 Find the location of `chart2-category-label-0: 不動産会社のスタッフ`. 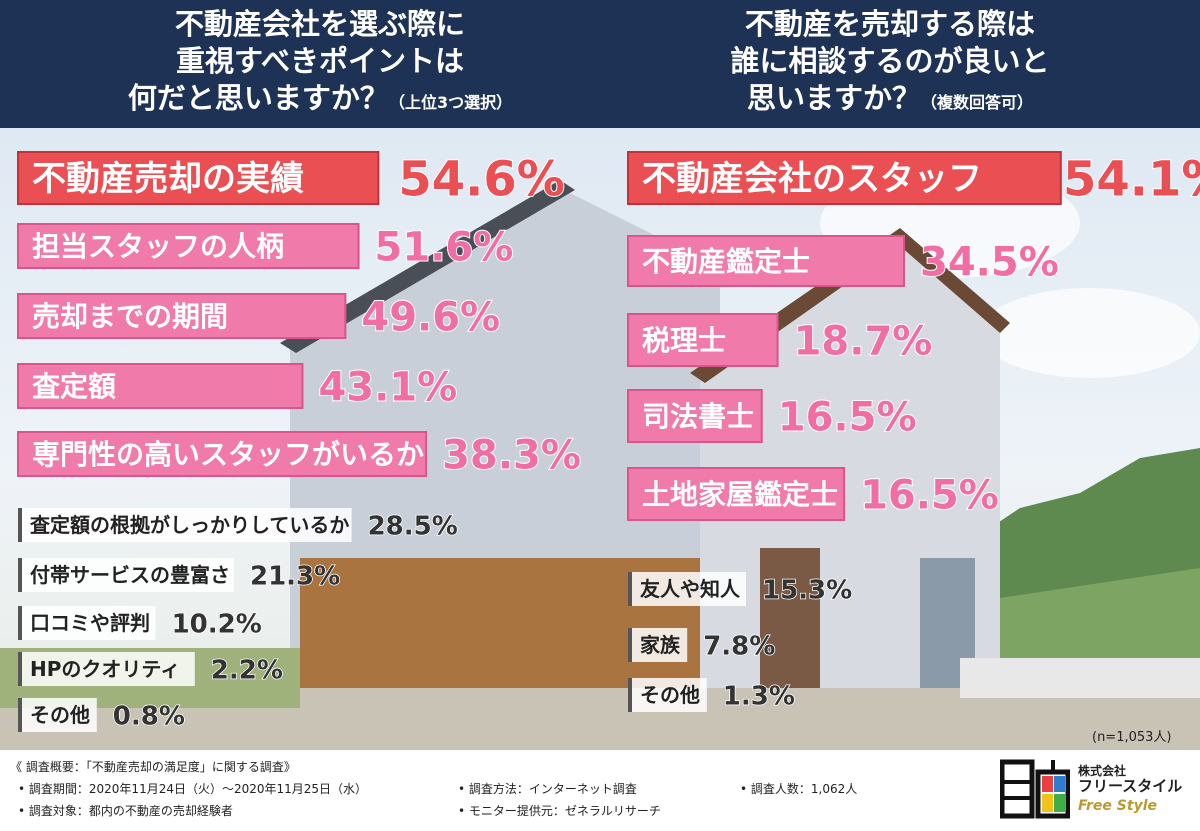

chart2-category-label-0: 不動産会社のスタッフ is located at coordinates (812, 179).